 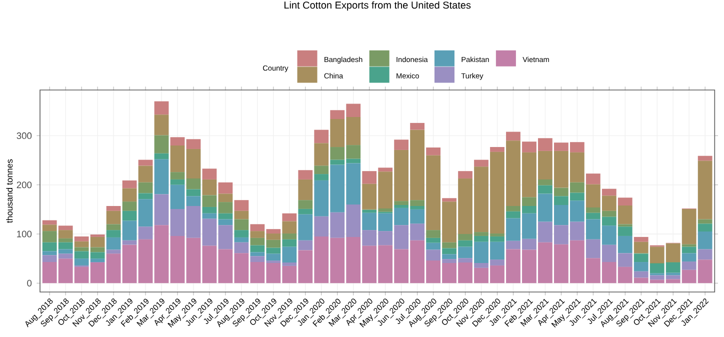 What do you see at coordinates (24, 185) in the screenshot?
I see `y-tick-label: 200` at bounding box center [24, 185].